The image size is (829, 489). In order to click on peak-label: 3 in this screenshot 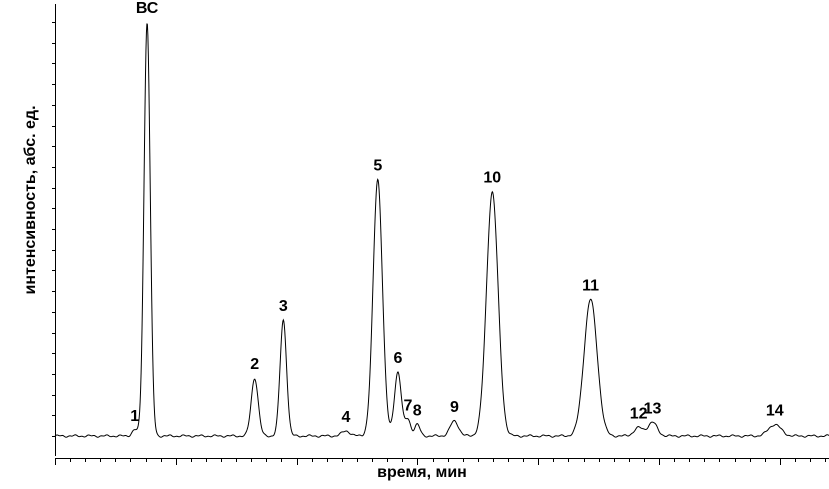, I will do `click(283, 306)`.